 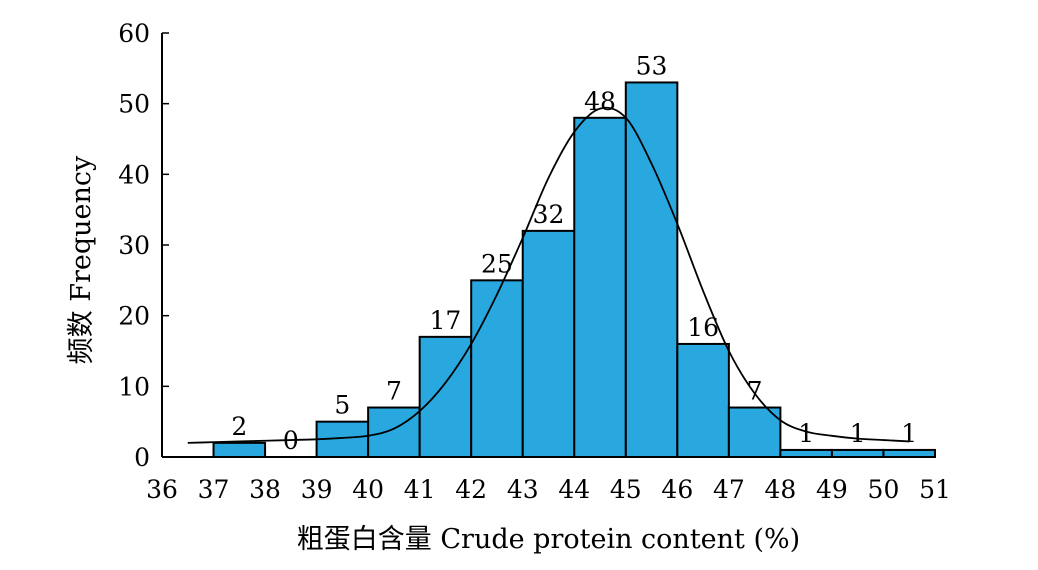 I want to click on x-tick-label: 43, so click(x=523, y=489).